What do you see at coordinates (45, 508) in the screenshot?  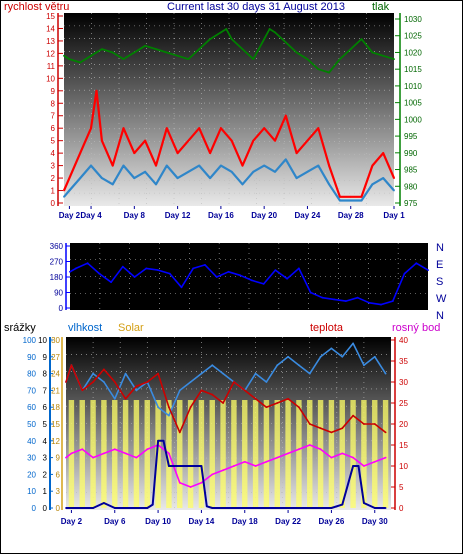 I see `rain-tick-label: 0` at bounding box center [45, 508].